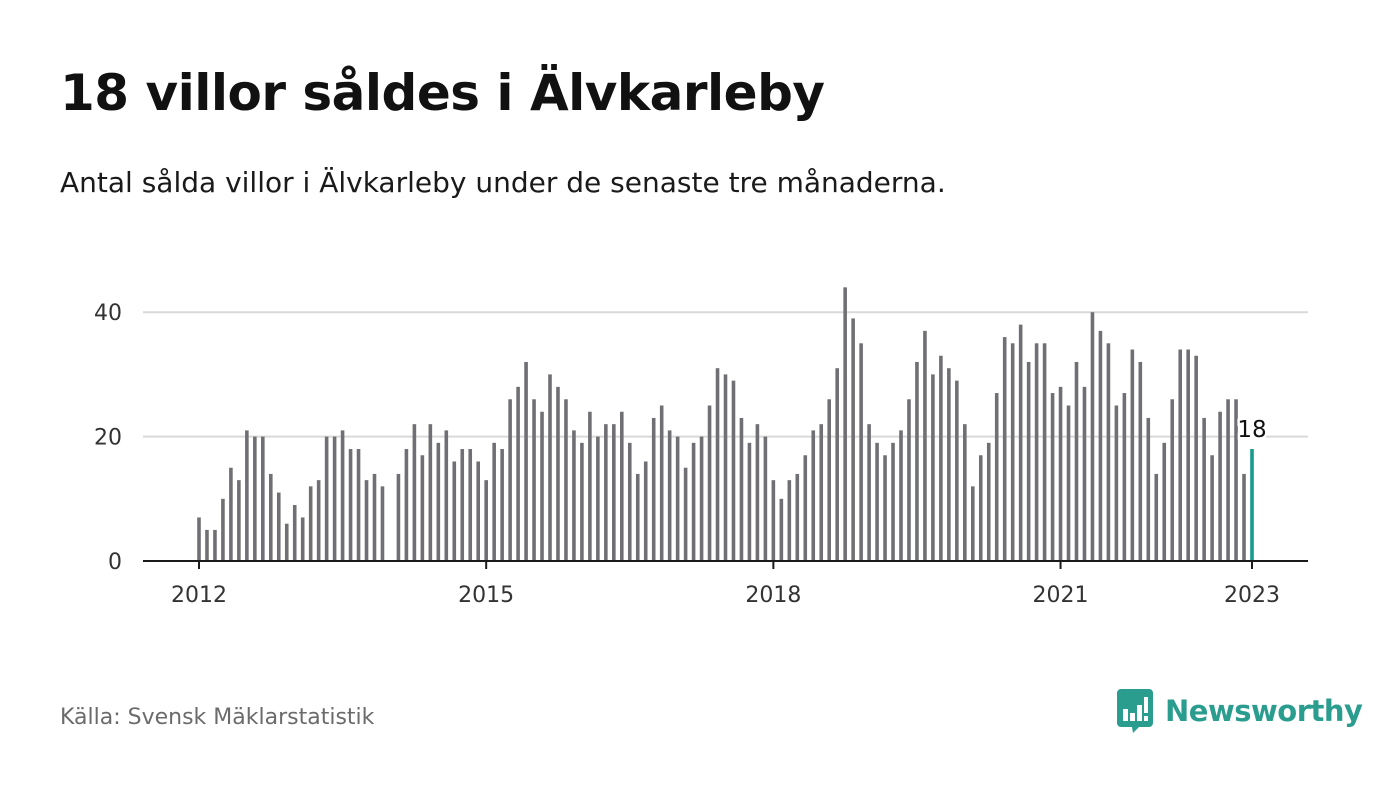 Image resolution: width=1400 pixels, height=794 pixels. I want to click on newsworthy-logo-icon, so click(1135, 711).